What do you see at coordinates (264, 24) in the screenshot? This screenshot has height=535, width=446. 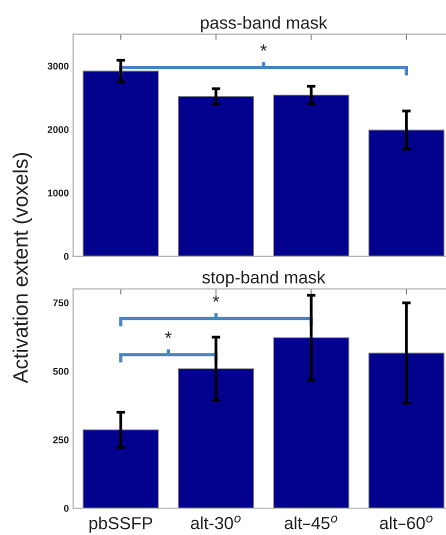 I see `chart-title: pass-band mask` at bounding box center [264, 24].